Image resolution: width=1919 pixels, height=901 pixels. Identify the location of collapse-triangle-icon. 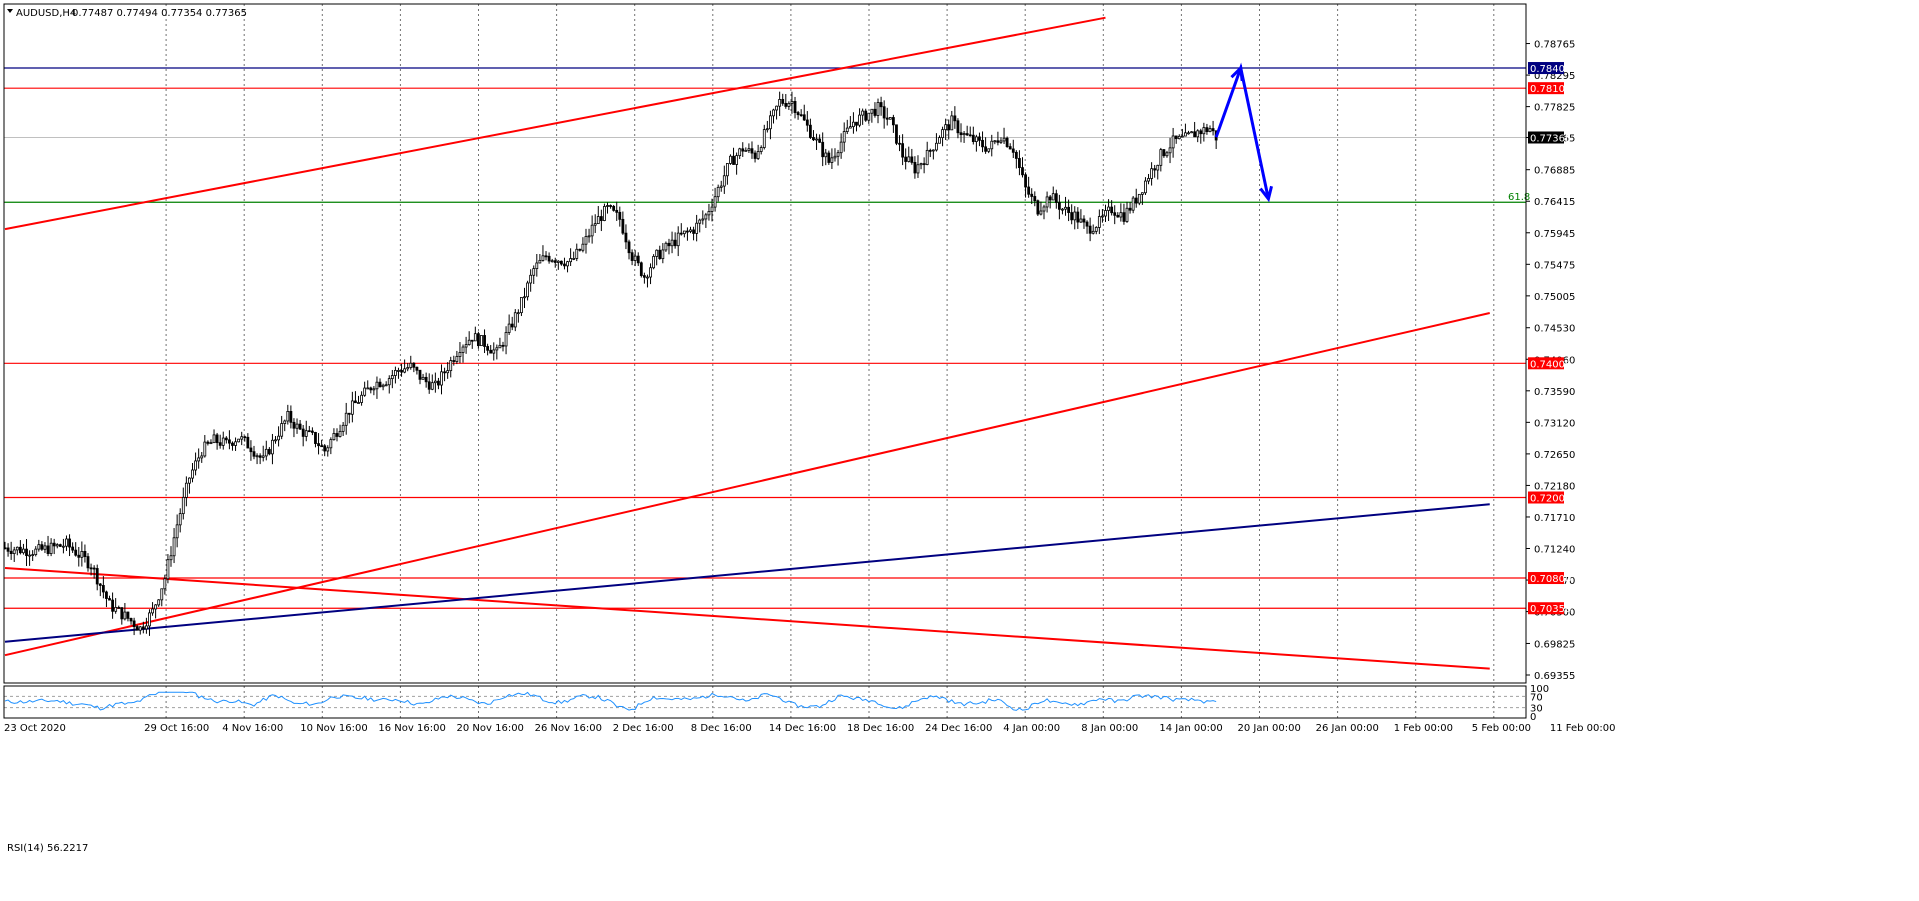
(10, 11).